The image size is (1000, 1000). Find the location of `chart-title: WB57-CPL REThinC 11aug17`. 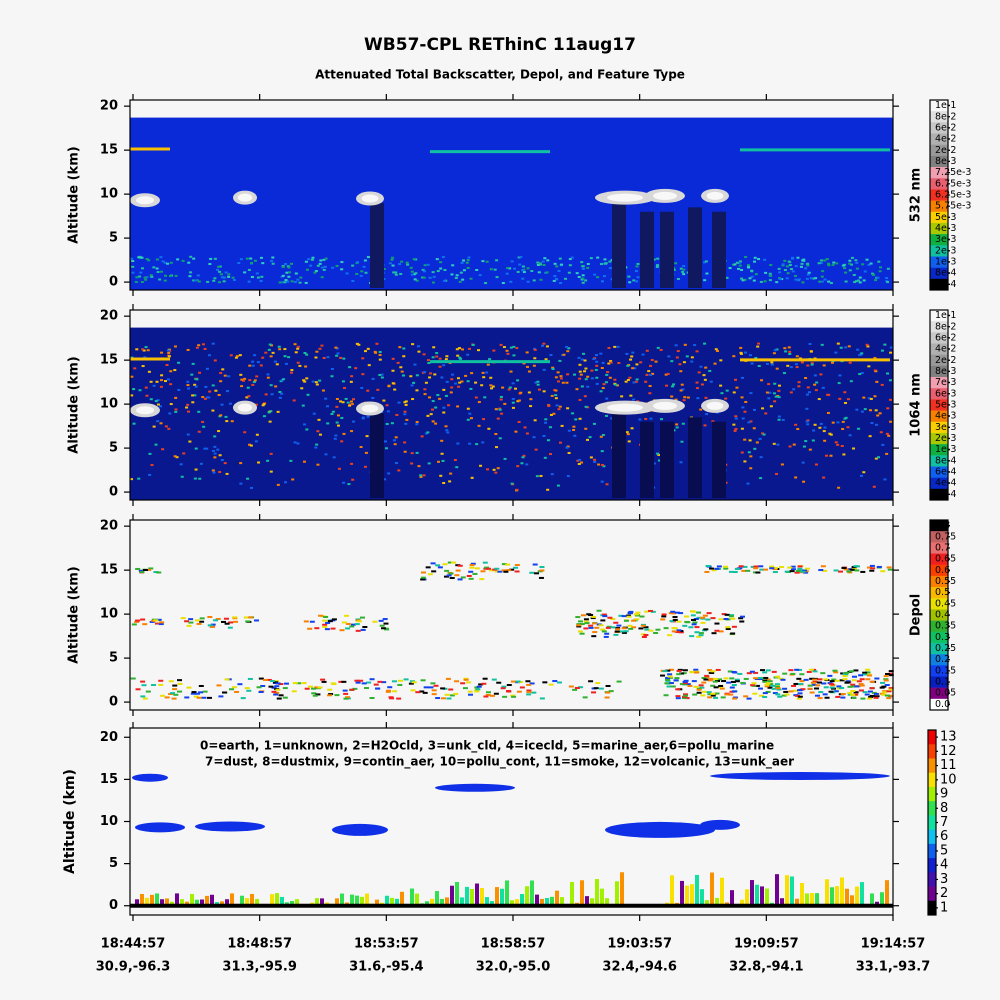

chart-title: WB57-CPL REThinC 11aug17 is located at coordinates (500, 45).